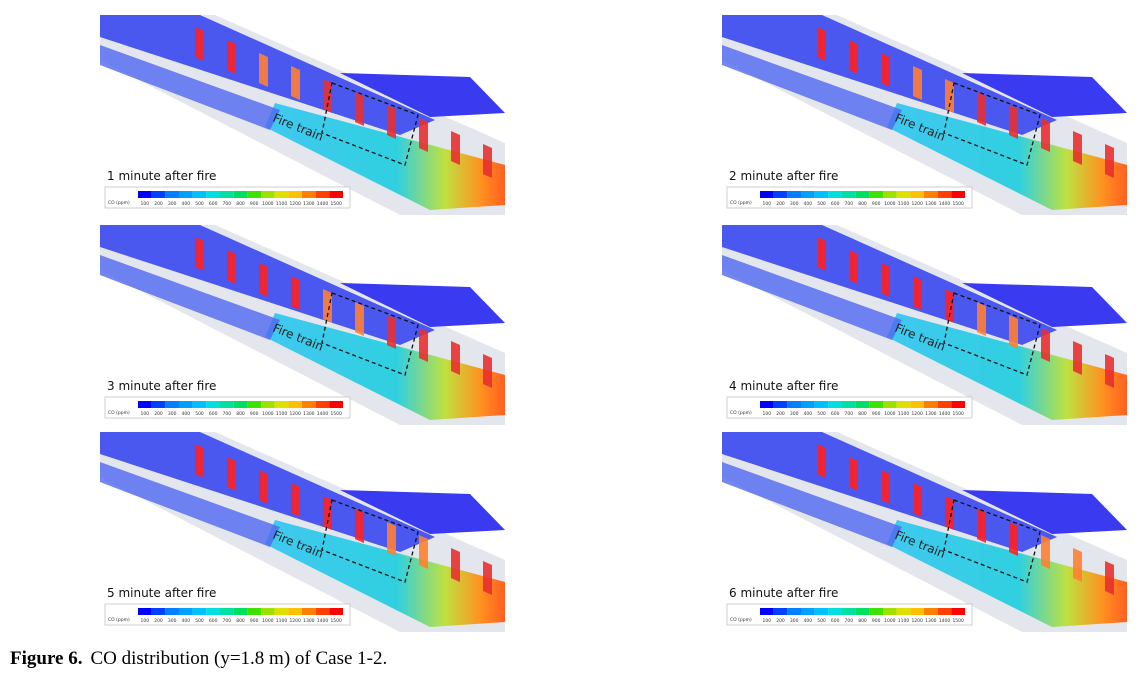 This screenshot has width=1141, height=680. Describe the element at coordinates (161, 593) in the screenshot. I see `panel-label: 5 minute after fire` at that location.